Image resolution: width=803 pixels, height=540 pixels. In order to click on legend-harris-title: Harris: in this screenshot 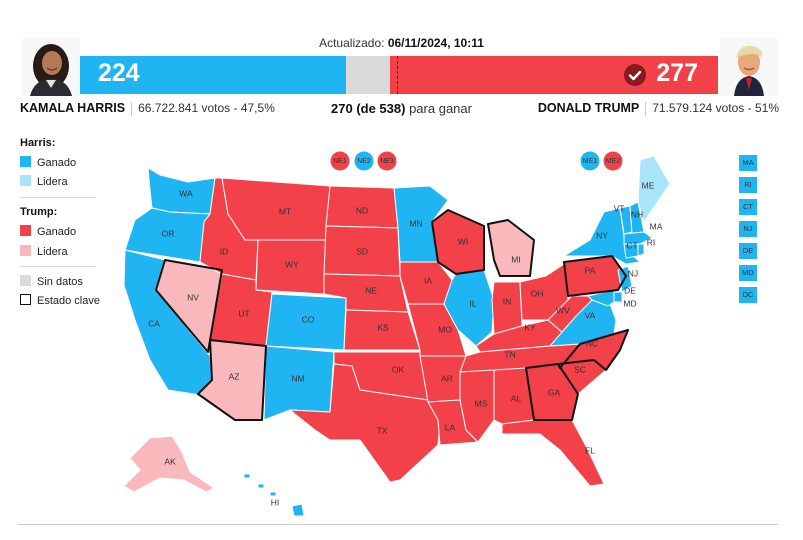, I will do `click(38, 143)`.